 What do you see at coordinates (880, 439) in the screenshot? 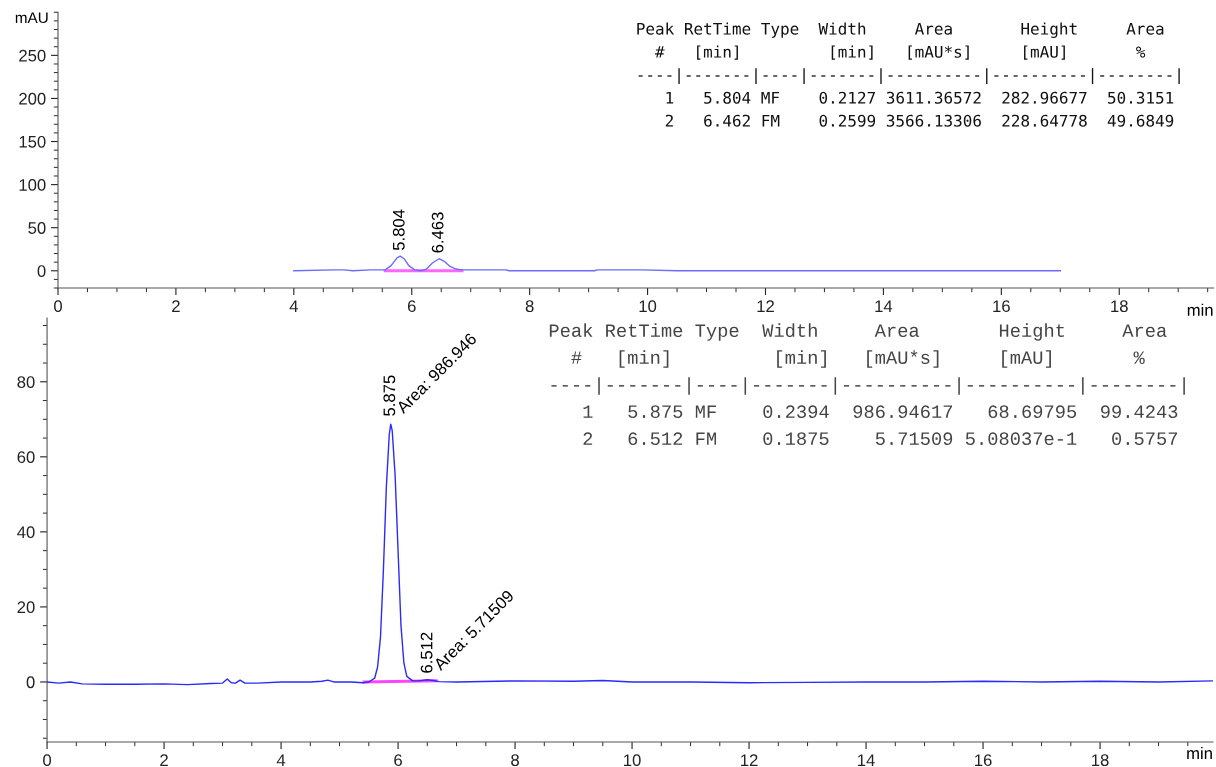
I see `annotation: 2 6.512 FM 0.1875 5.71509 5.08037e-1 0.5757` at bounding box center [880, 439].